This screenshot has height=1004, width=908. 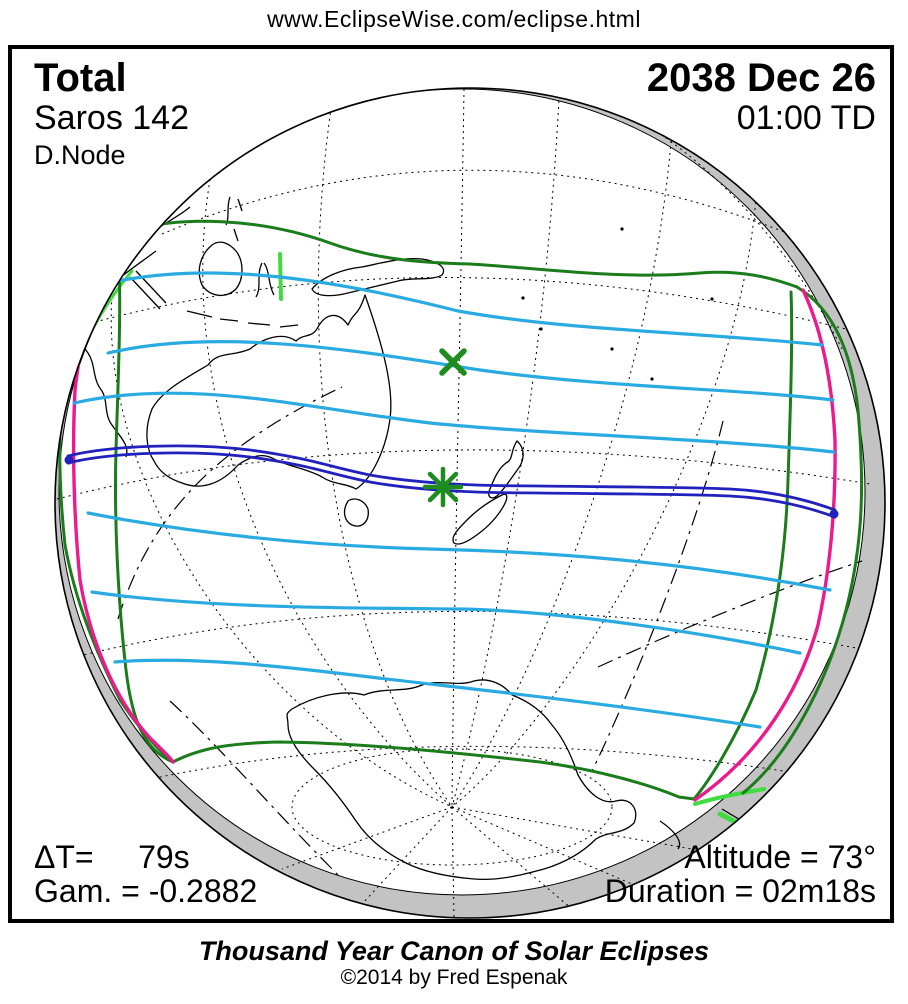 I want to click on altitude-value: Altitude = 73°, so click(x=780, y=856).